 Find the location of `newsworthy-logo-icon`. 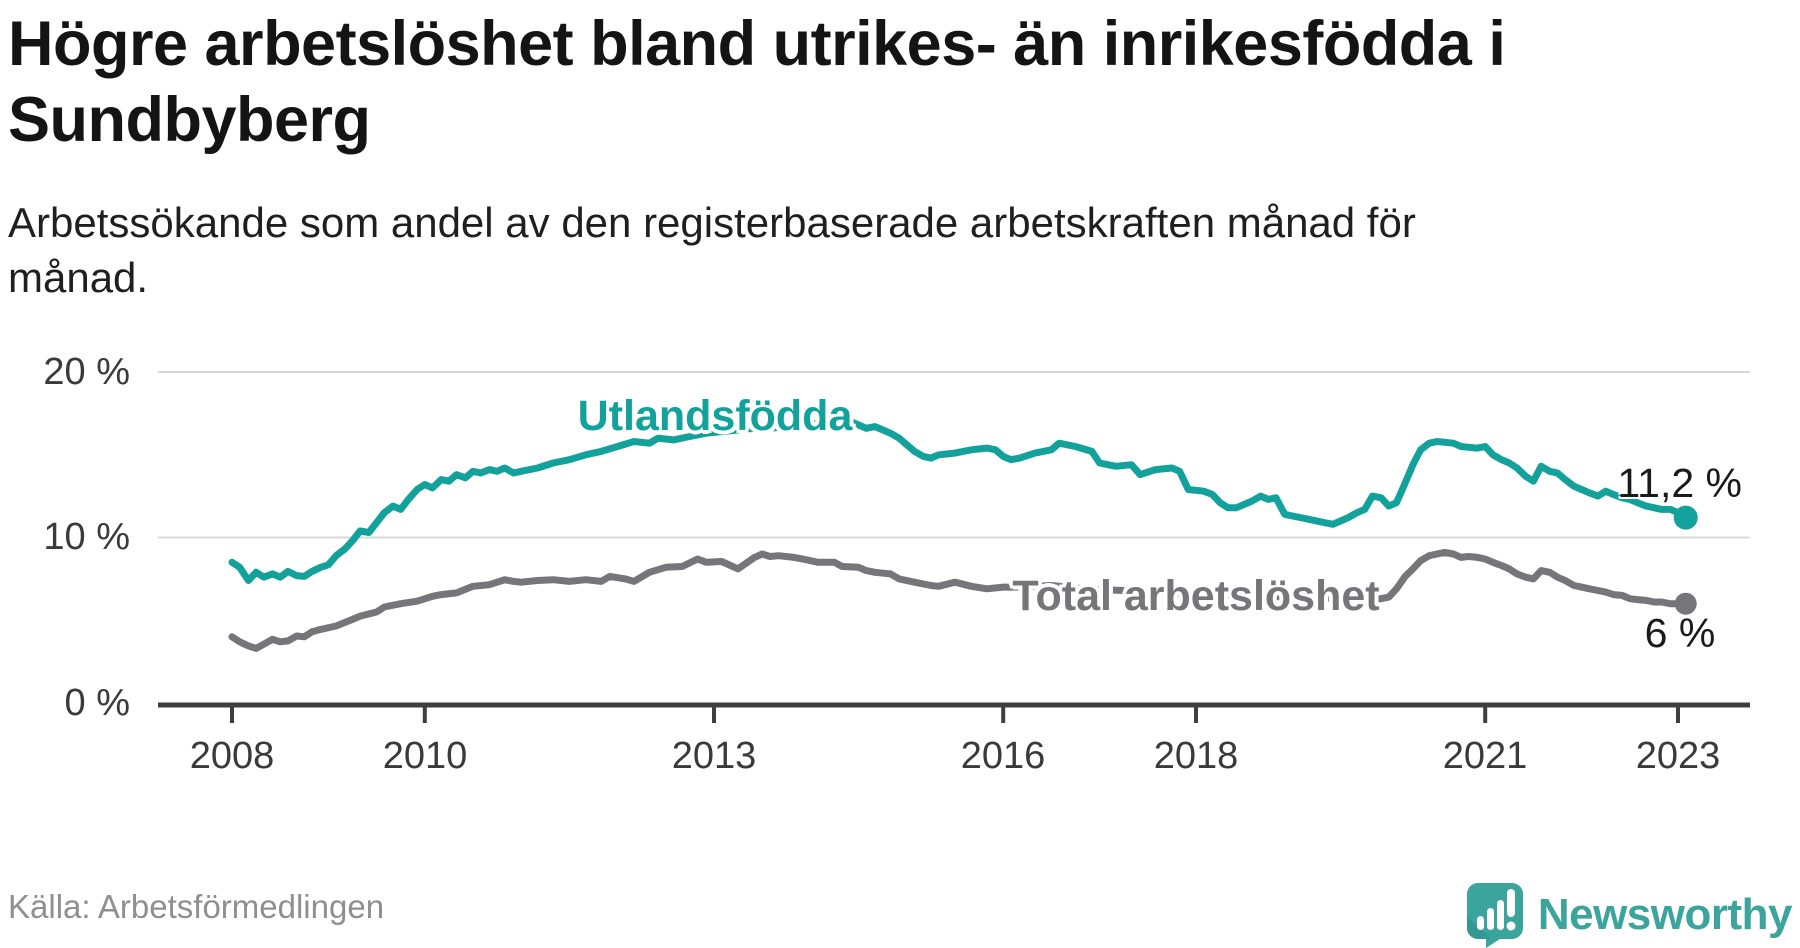

newsworthy-logo-icon is located at coordinates (1494, 915).